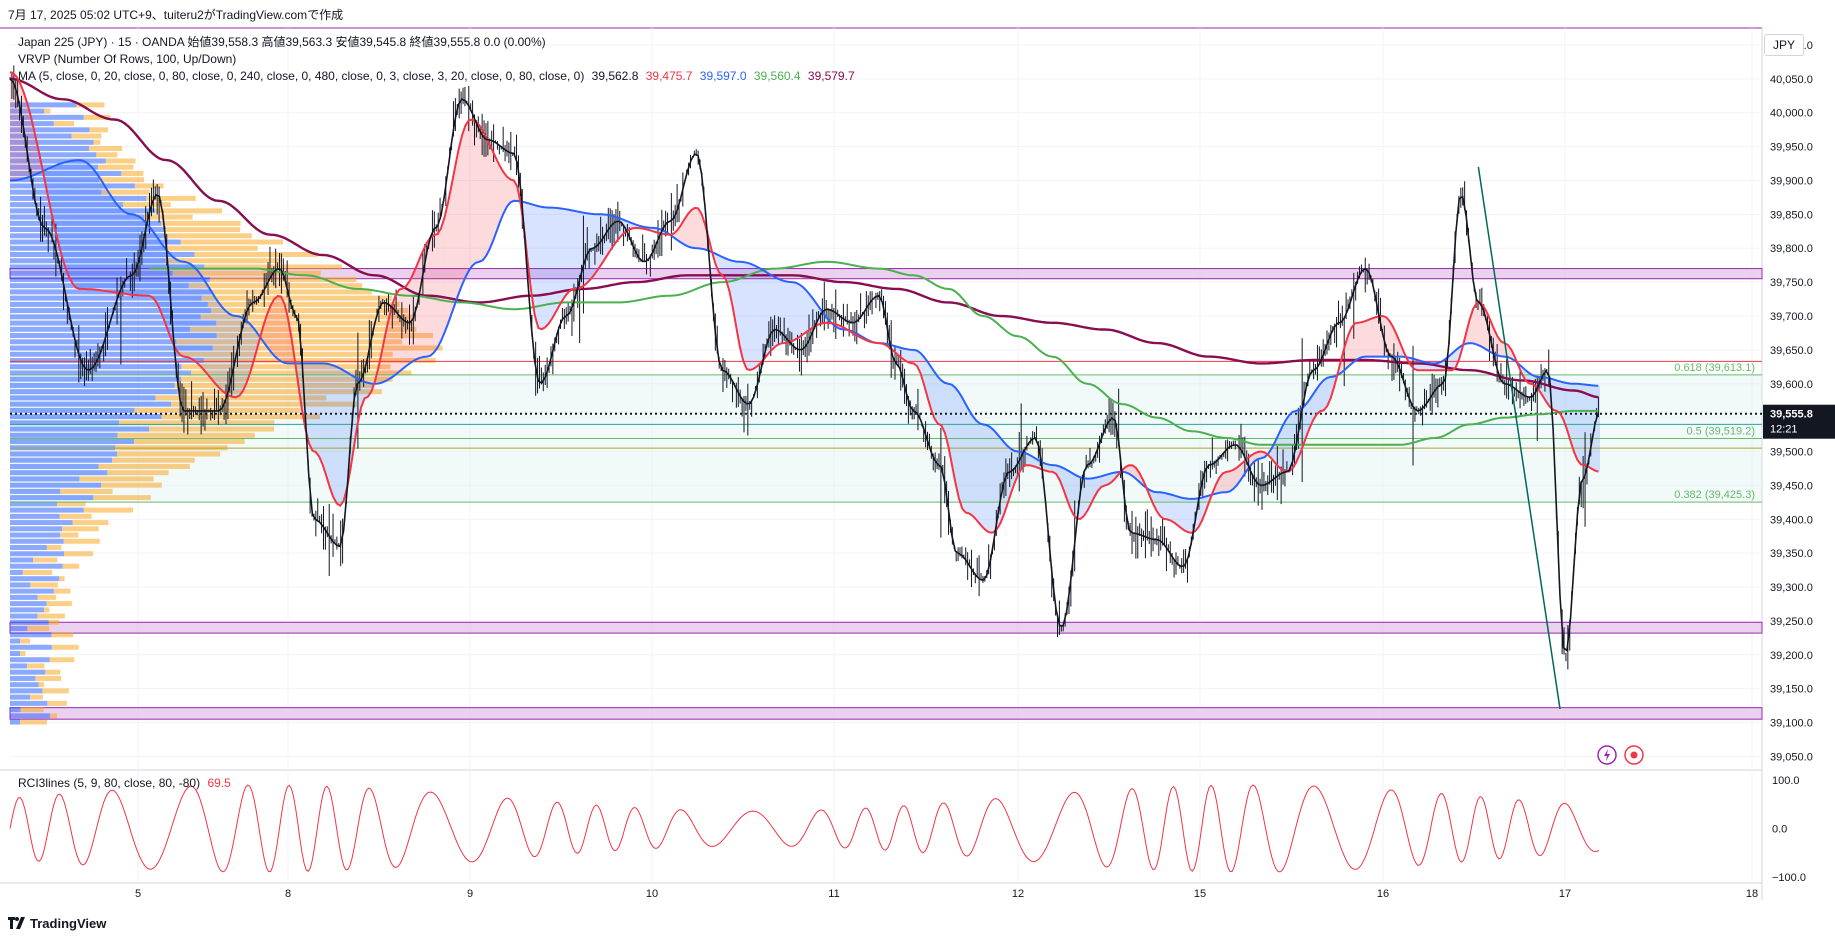  I want to click on time-axis: 5 8 9 10 11 12 15 16 17 18, so click(946, 894).